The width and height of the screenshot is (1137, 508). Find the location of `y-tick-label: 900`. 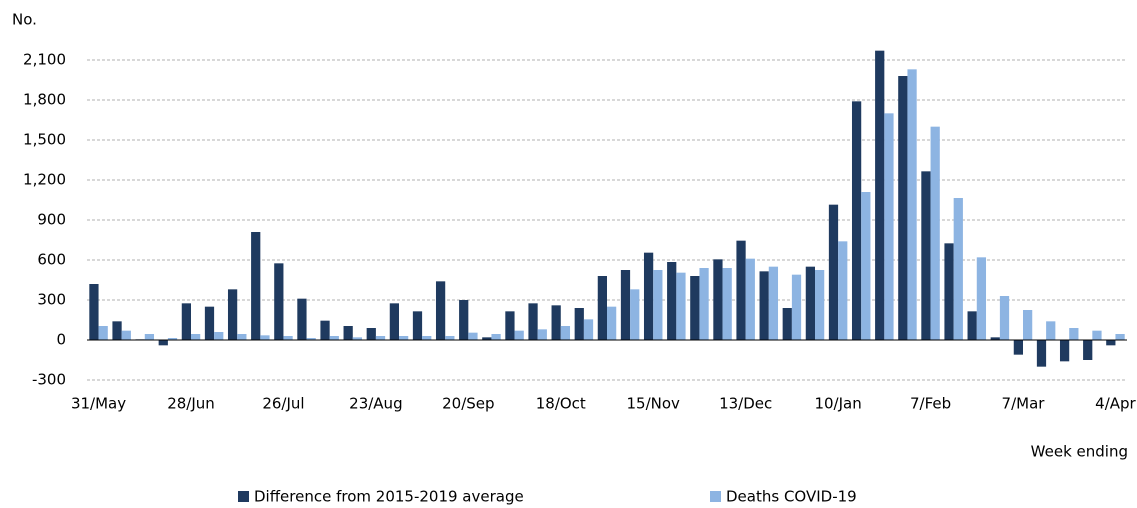

y-tick-label: 900 is located at coordinates (51, 220).